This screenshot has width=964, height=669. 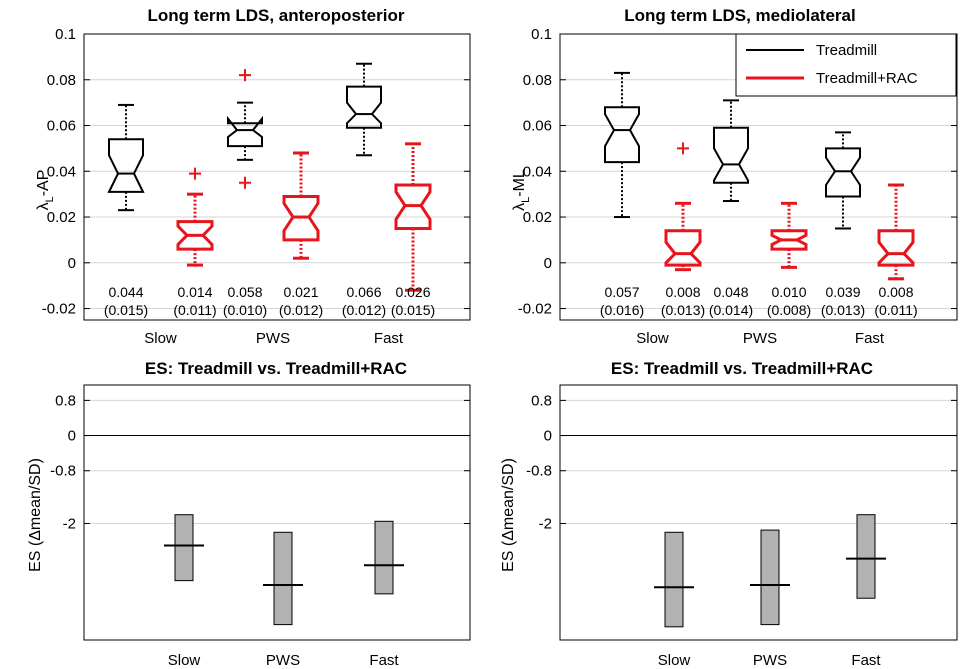 I want to click on mean-label: 0.044, so click(x=125, y=292).